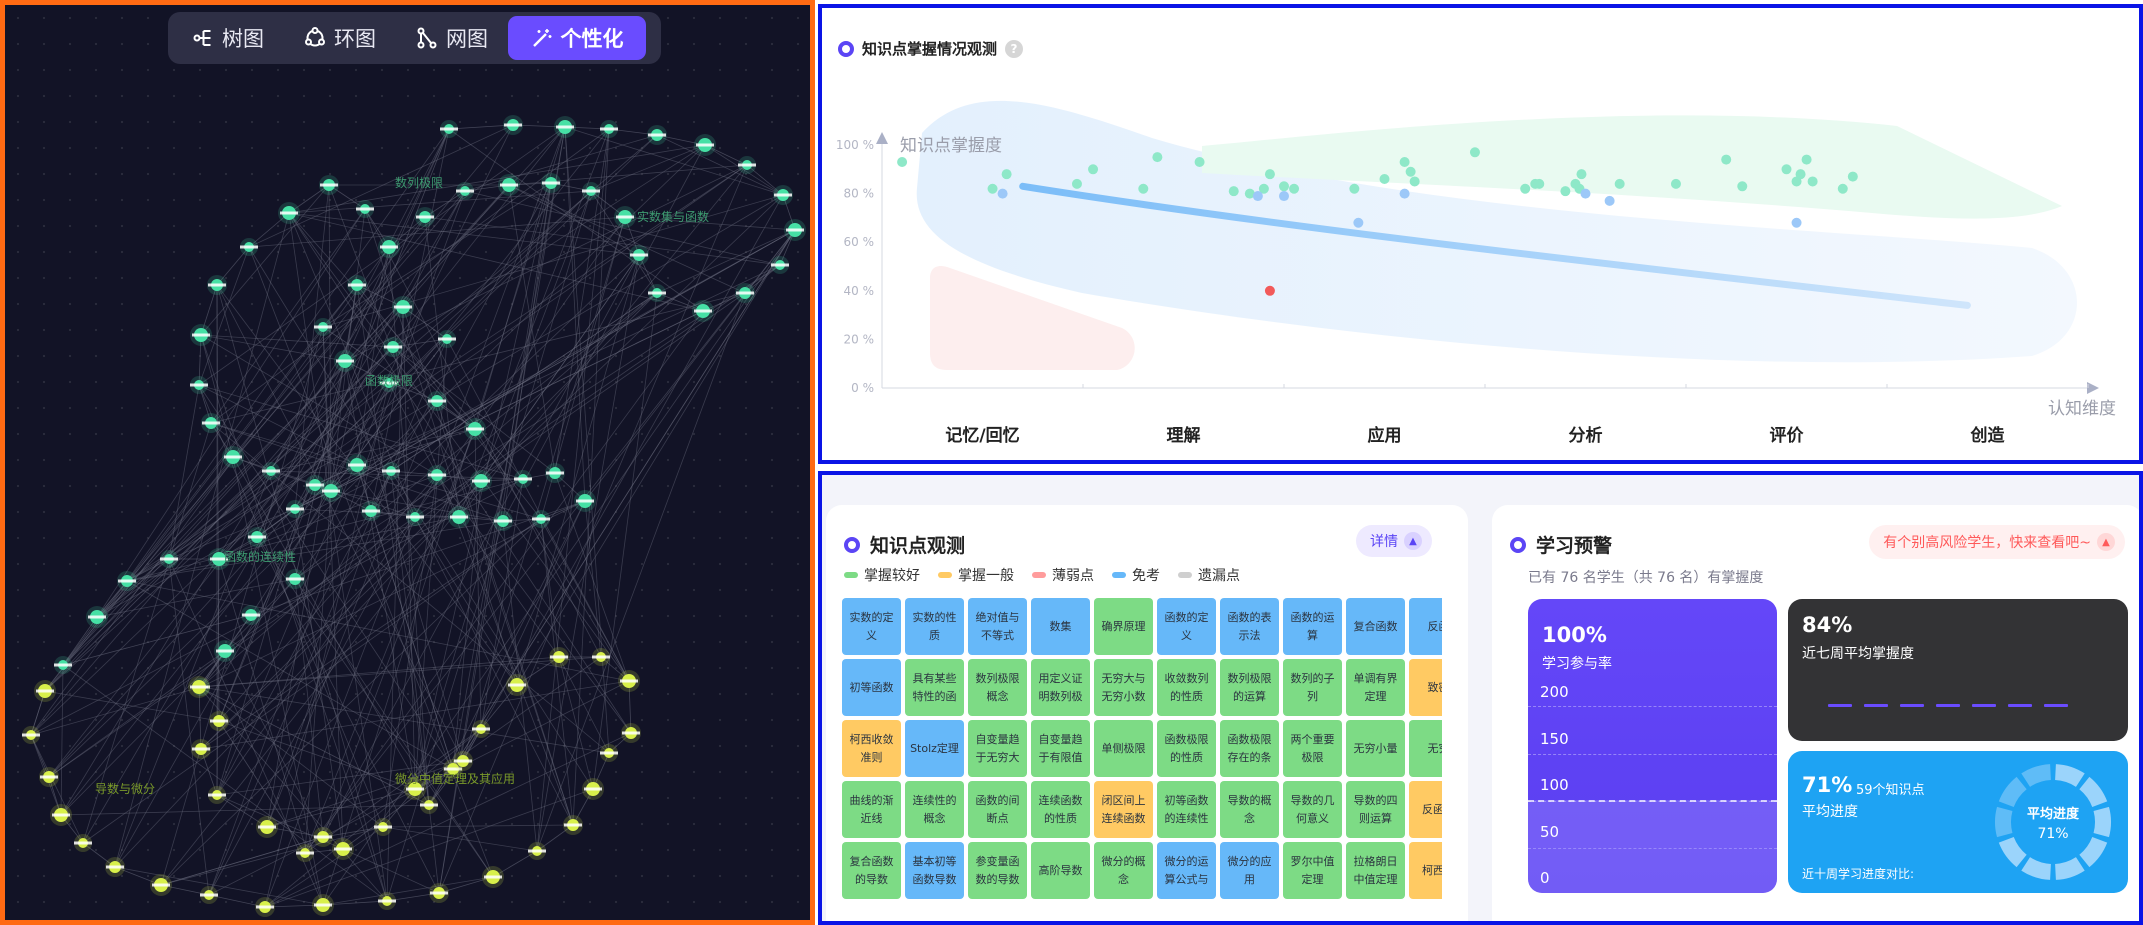 The image size is (2143, 925). I want to click on knowledge-point-cell: 函数极限的性质, so click(1186, 748).